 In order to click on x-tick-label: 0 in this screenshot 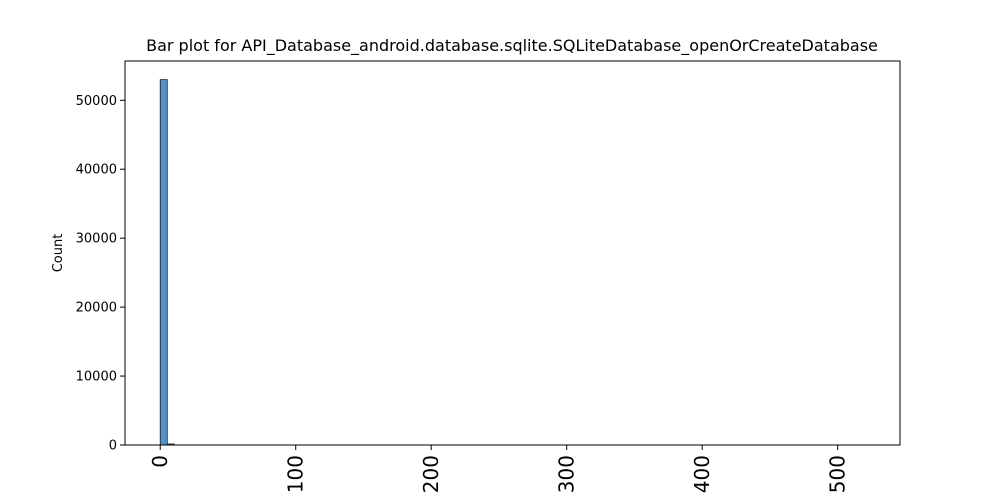, I will do `click(160, 461)`.